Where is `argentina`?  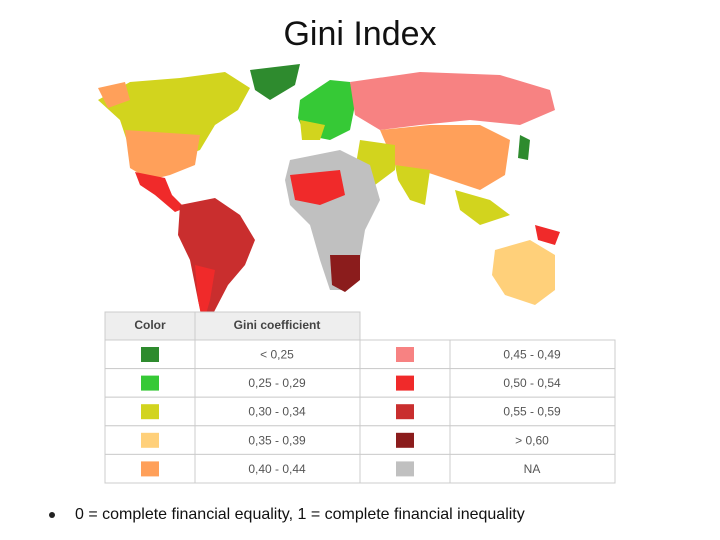
argentina is located at coordinates (205, 295).